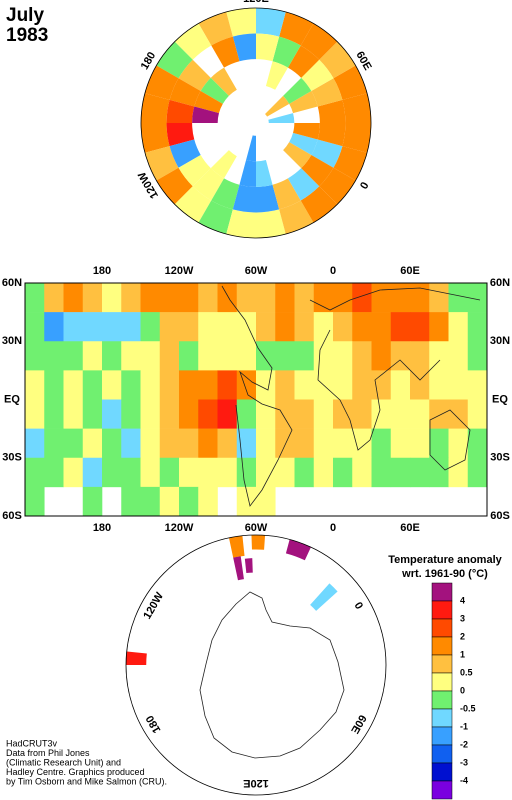  What do you see at coordinates (32, 743) in the screenshot?
I see `credit-line: HadCRUT3v` at bounding box center [32, 743].